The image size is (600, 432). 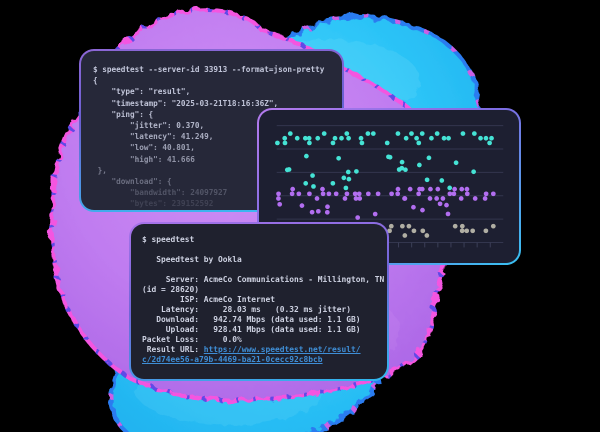 What do you see at coordinates (251, 329) in the screenshot?
I see `terminal-line: Upload: 928.41 Mbps (data used: 1.1 GB)` at bounding box center [251, 329].